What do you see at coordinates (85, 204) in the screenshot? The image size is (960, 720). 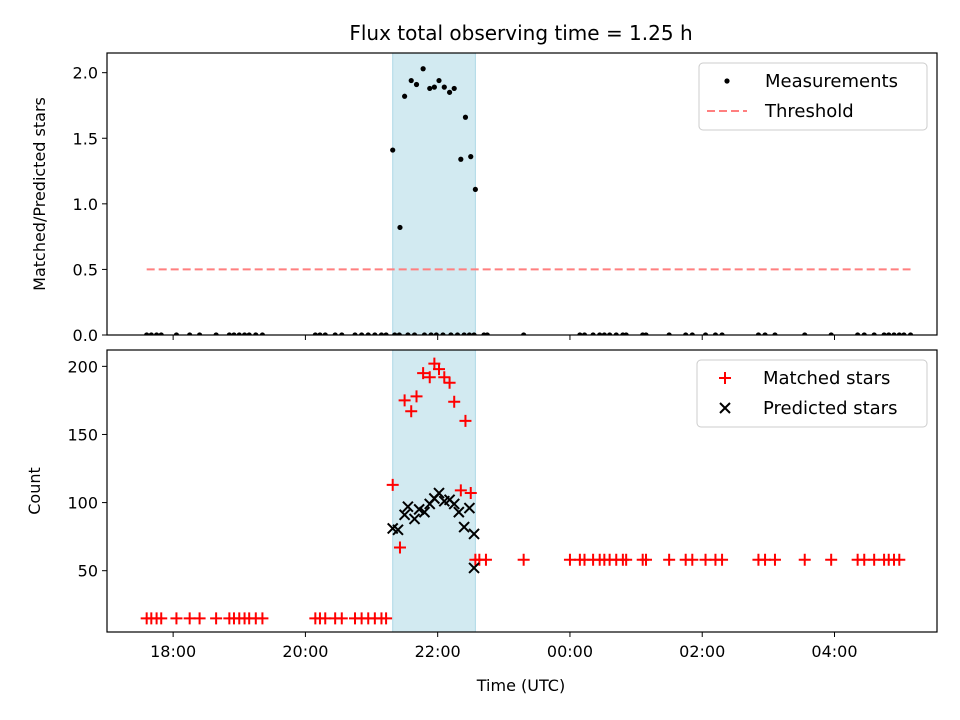 I see `y-tick-label: 1.0` at bounding box center [85, 204].